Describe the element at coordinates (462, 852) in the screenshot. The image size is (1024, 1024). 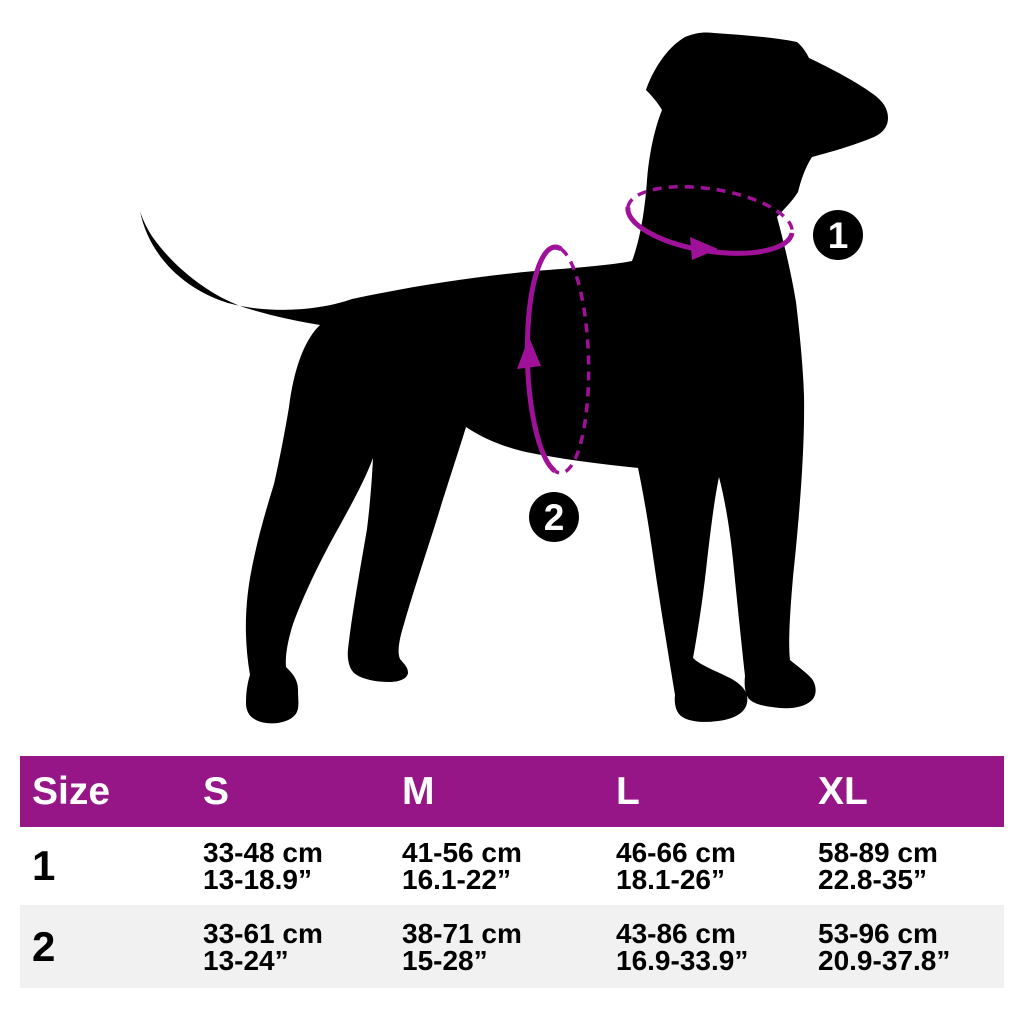
I see `cell-cm-value: 41-56 cm` at that location.